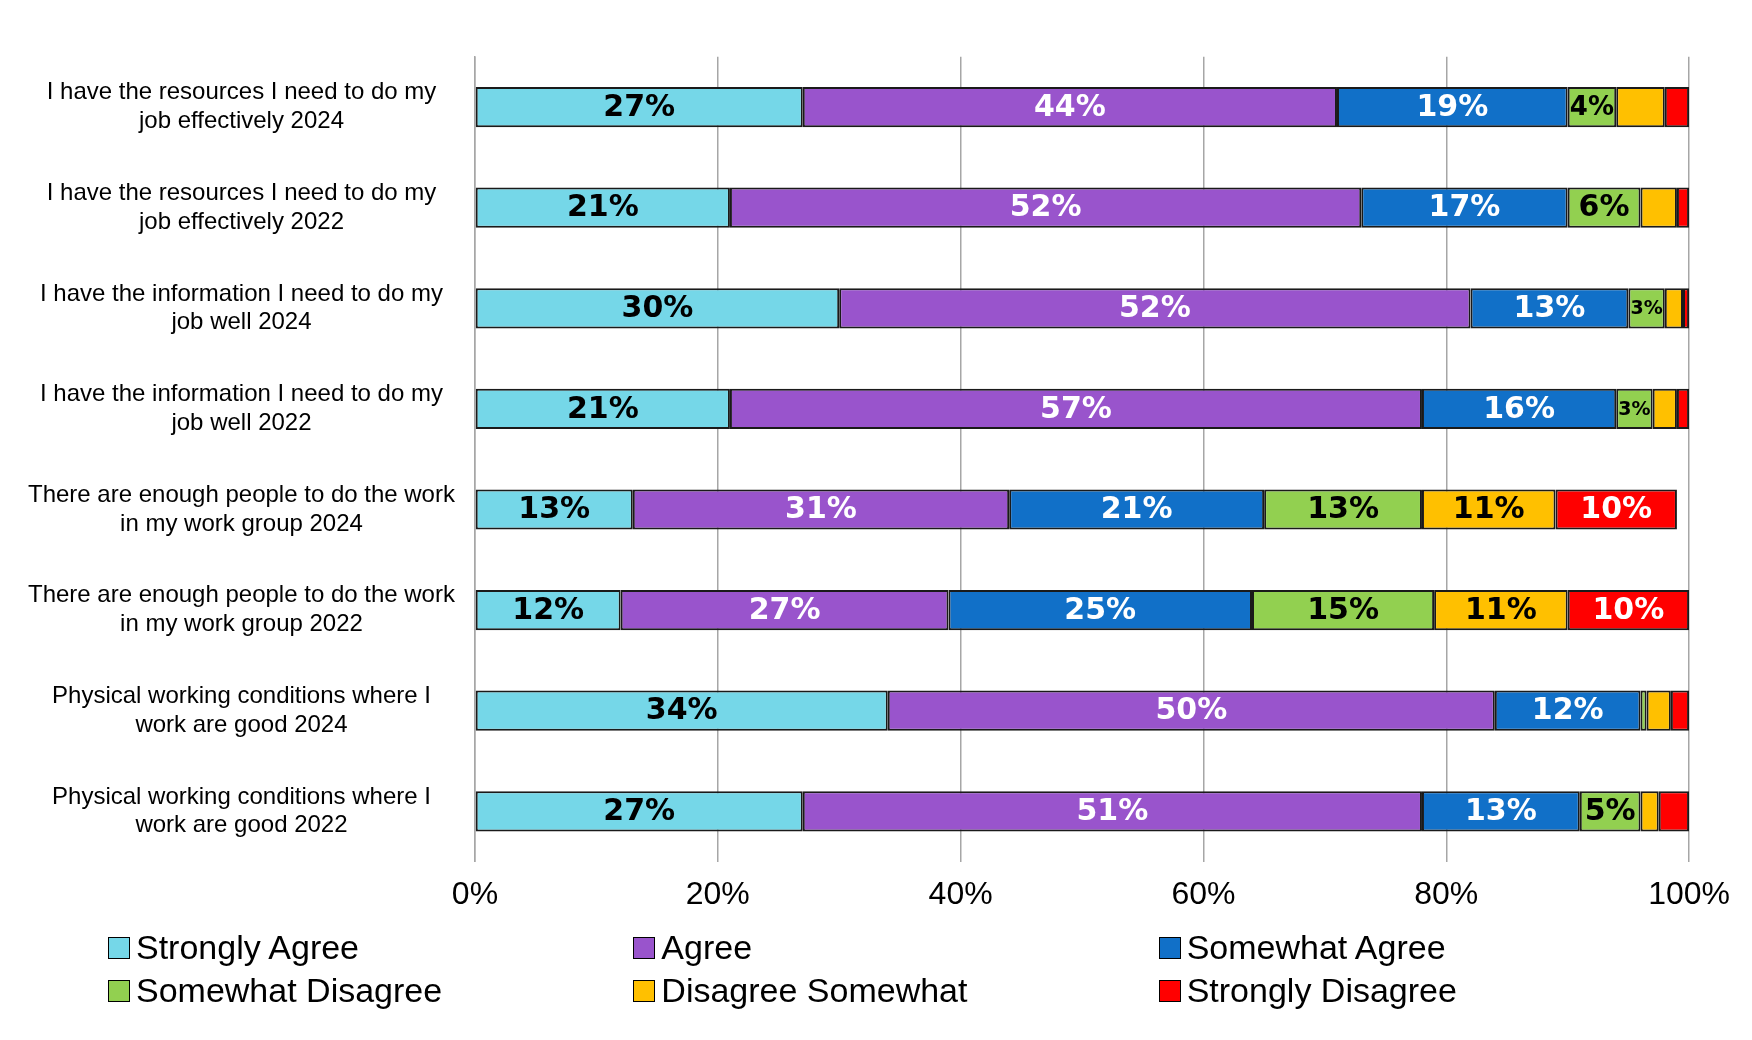 The height and width of the screenshot is (1040, 1752). Describe the element at coordinates (707, 947) in the screenshot. I see `legend-label: Agree` at that location.